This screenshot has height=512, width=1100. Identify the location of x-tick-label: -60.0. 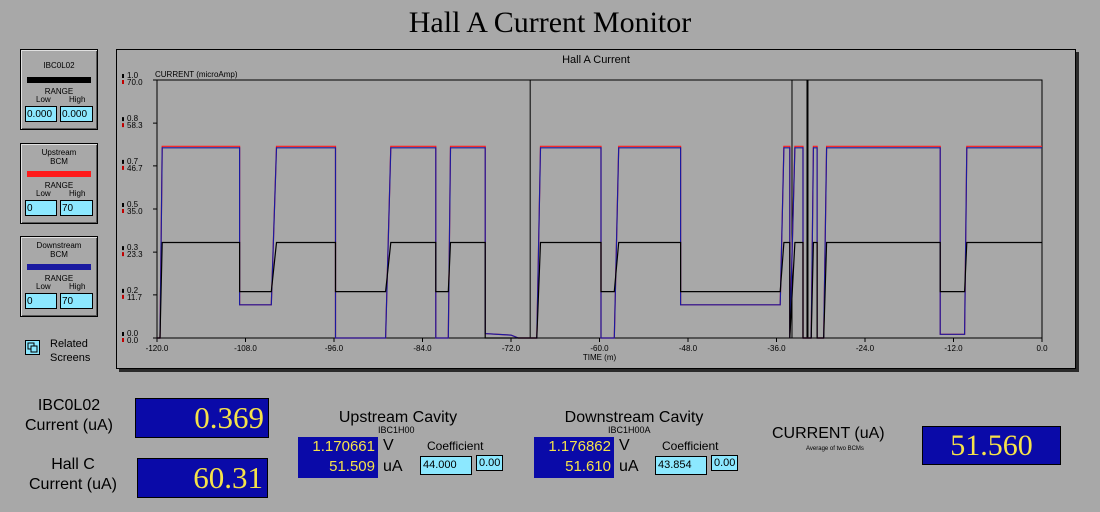
(599, 348).